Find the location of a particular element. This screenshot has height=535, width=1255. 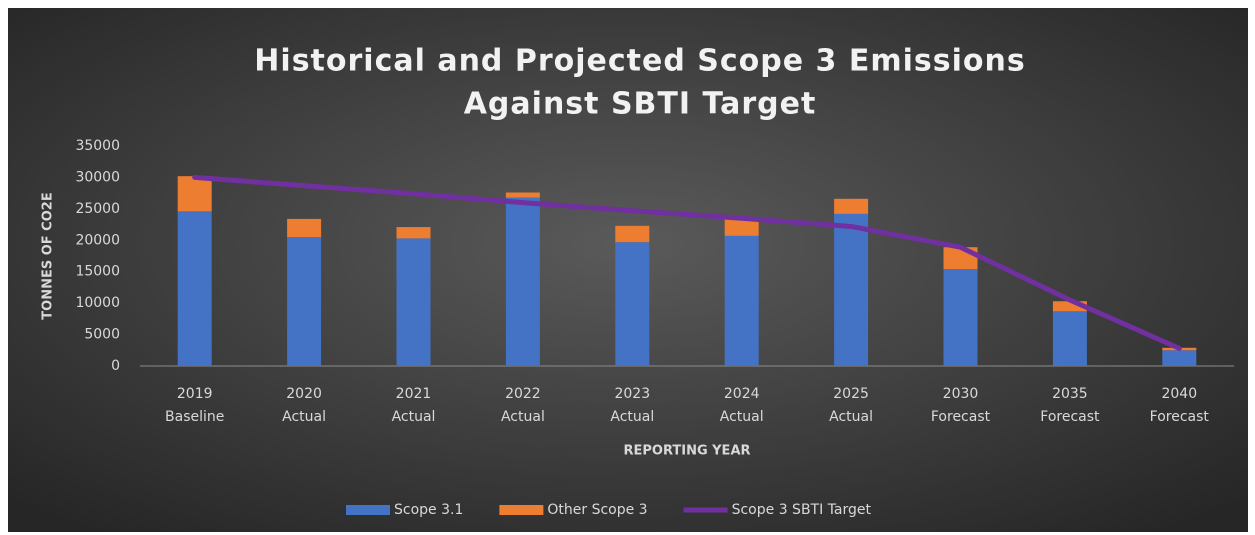

x-axis-title: REPORTING YEAR is located at coordinates (686, 451).